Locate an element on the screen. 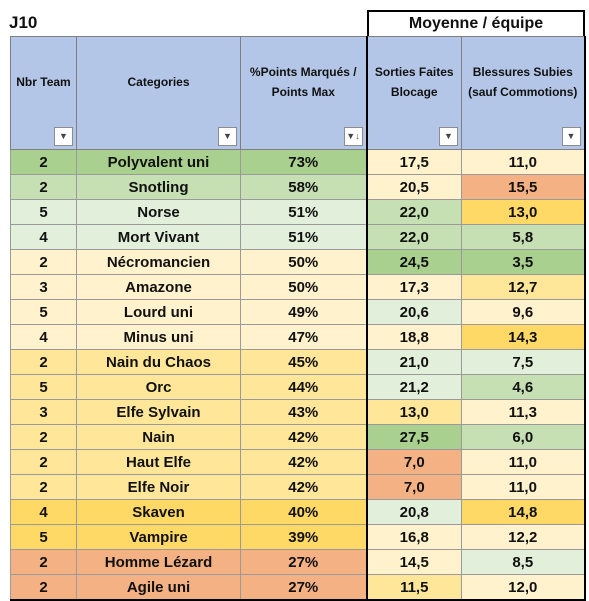 This screenshot has height=601, width=589. cell-sorties-blocage: 20,8 is located at coordinates (413, 512).